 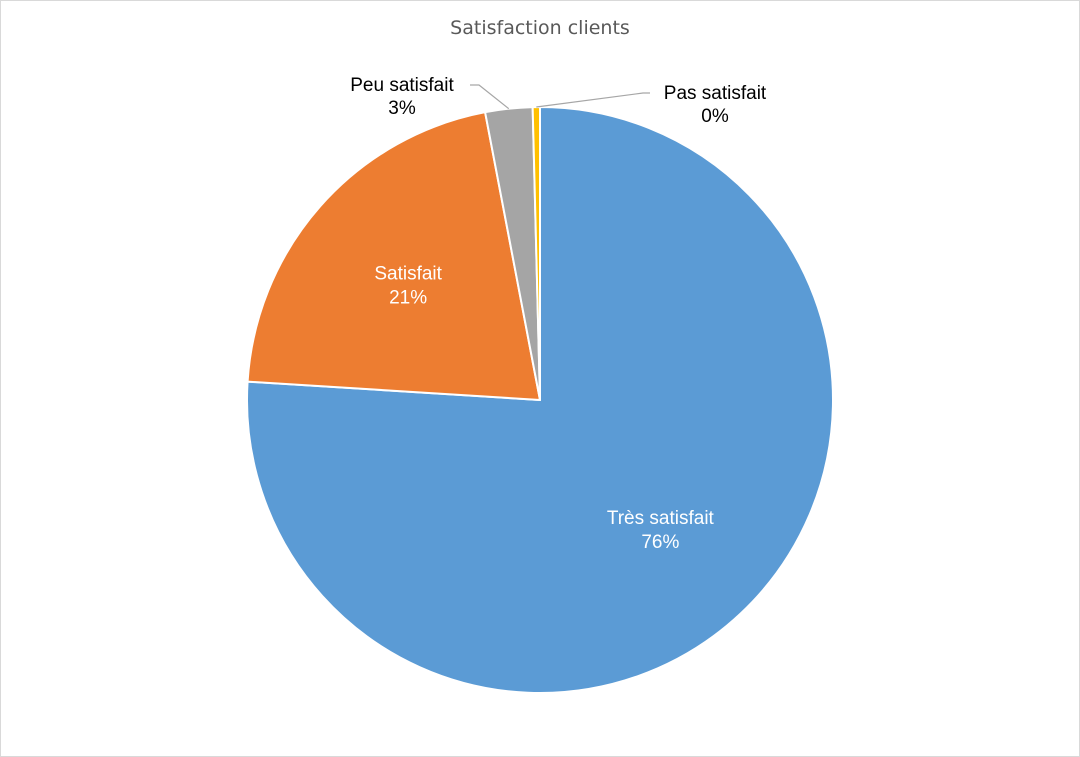 I want to click on slice-label-name-peu-satisfait: Peu satisfait, so click(x=402, y=85).